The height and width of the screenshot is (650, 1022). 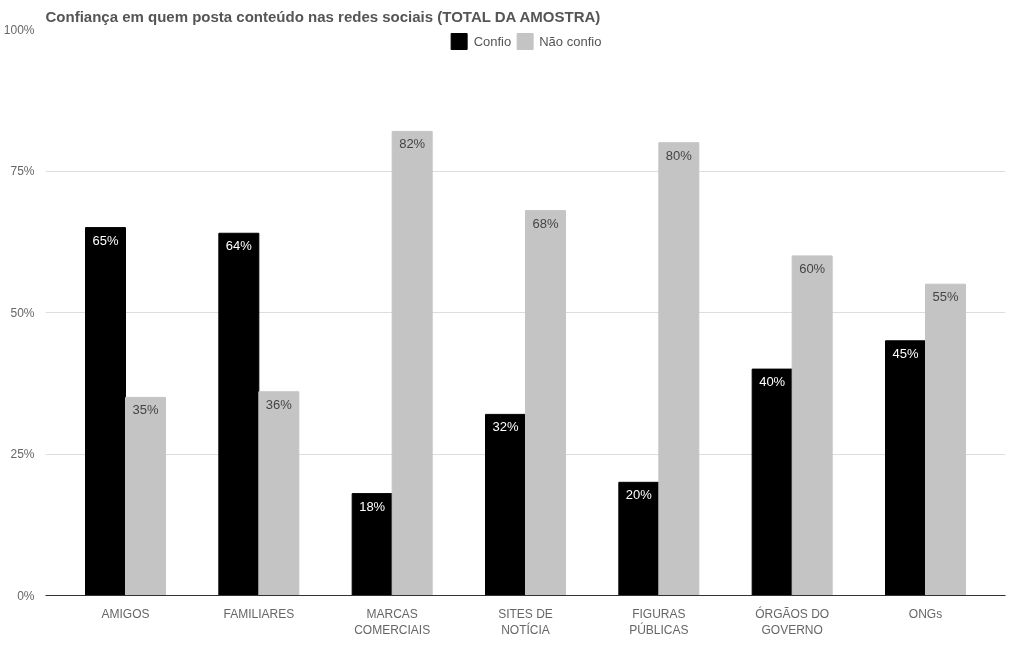 What do you see at coordinates (570, 41) in the screenshot?
I see `legend-label: Não confio` at bounding box center [570, 41].